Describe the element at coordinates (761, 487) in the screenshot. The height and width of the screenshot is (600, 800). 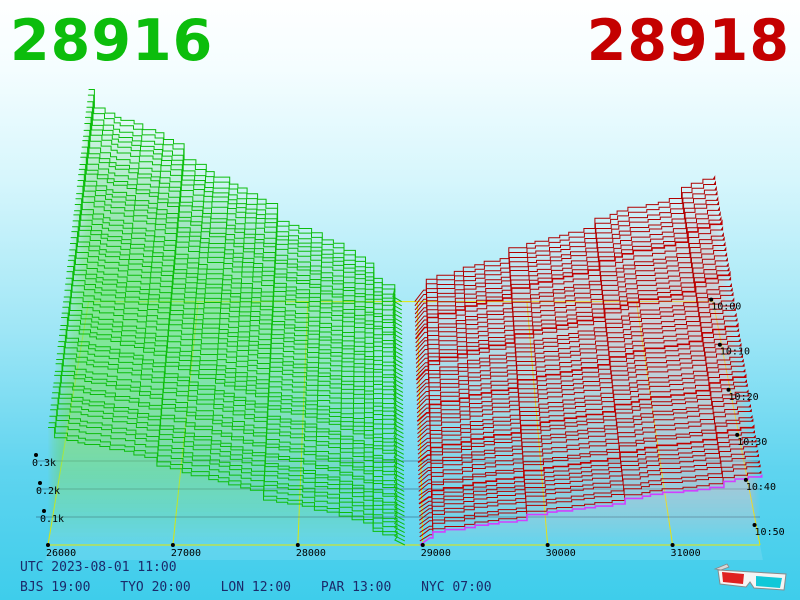
I see `time-tick-label-4: 10:40` at that location.